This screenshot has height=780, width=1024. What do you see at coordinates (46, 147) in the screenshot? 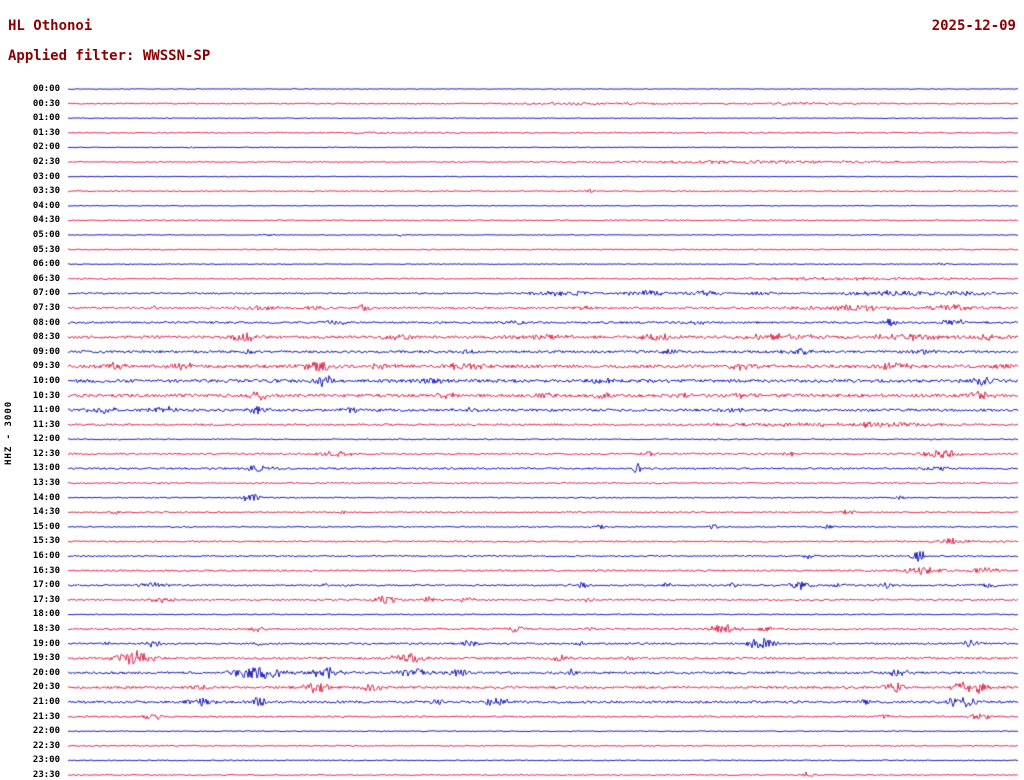
I see `time-label: 02:00` at bounding box center [46, 147].